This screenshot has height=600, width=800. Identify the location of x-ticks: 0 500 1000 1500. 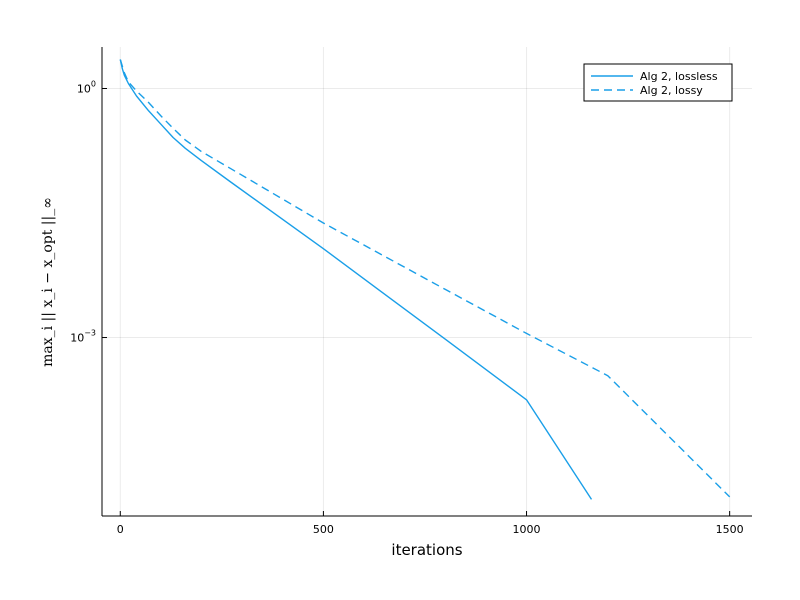
(430, 523).